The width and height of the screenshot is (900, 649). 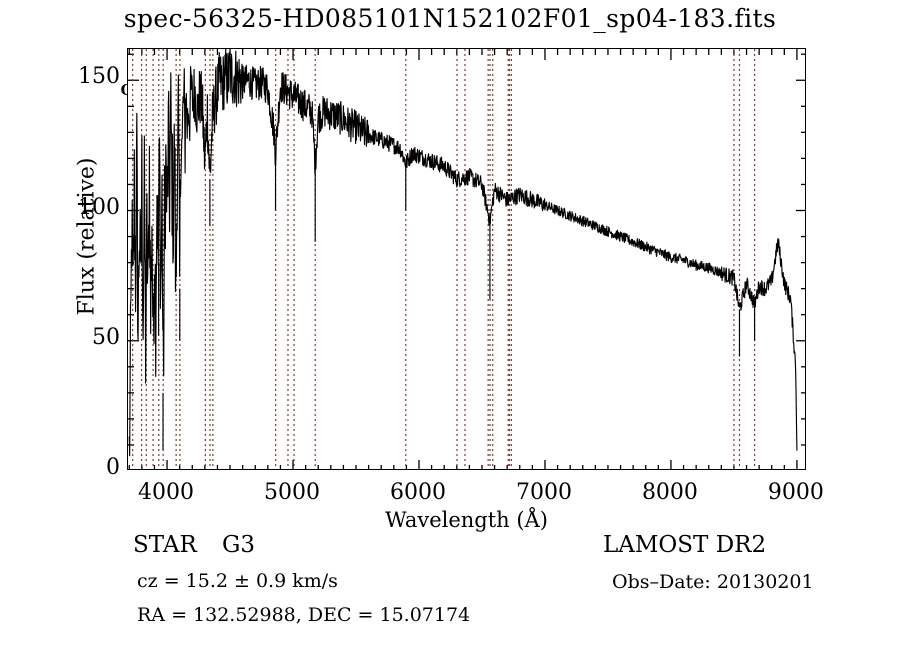 I want to click on x-tick-label: 7000, so click(x=543, y=492).